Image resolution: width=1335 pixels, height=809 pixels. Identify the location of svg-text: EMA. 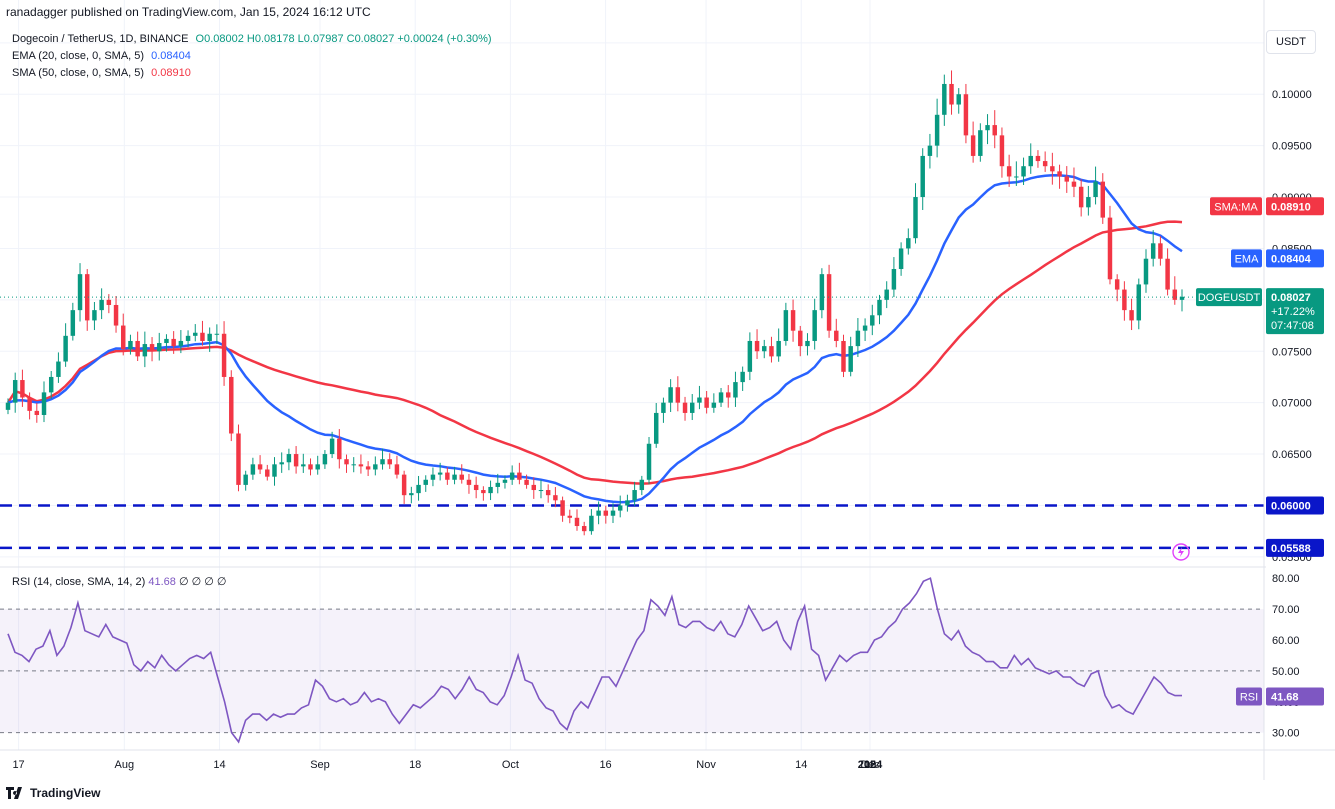
(1247, 259).